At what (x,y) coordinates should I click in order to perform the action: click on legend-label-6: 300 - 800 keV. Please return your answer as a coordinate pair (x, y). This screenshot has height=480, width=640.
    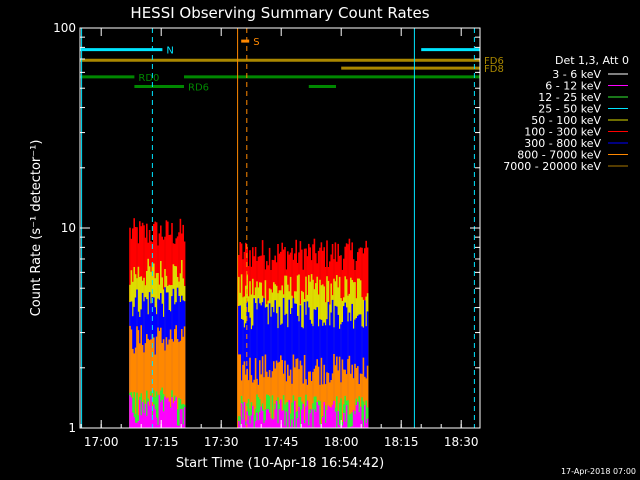
    Looking at the image, I should click on (562, 143).